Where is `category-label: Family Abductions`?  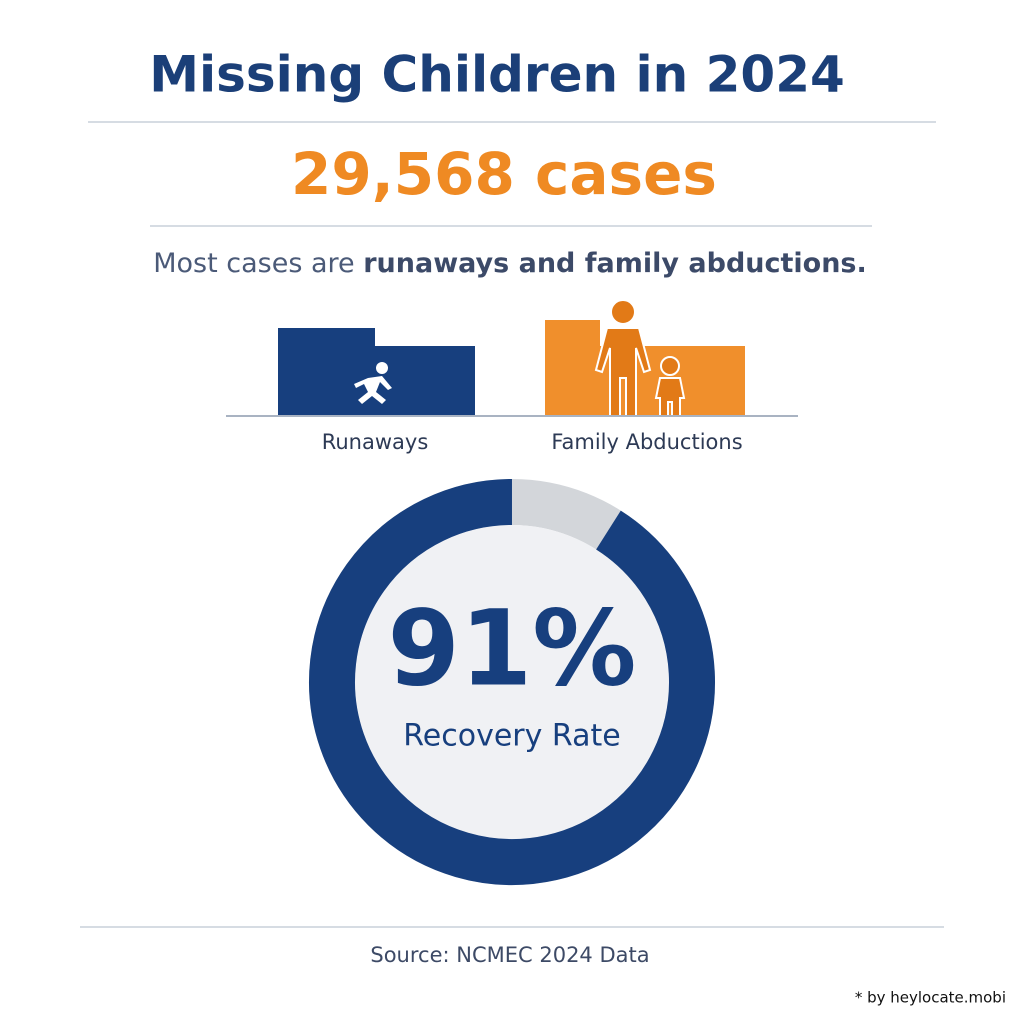 category-label: Family Abductions is located at coordinates (646, 442).